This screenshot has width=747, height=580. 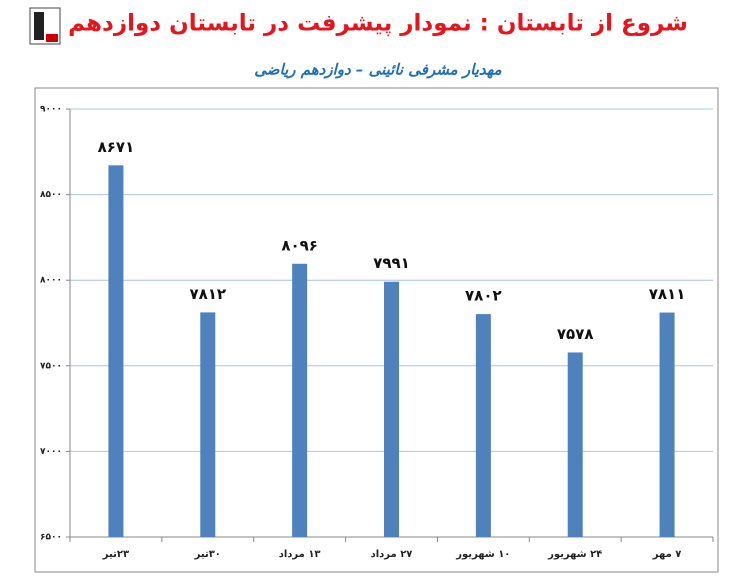 I want to click on data-label: ۷۸۱۲, so click(x=207, y=294).